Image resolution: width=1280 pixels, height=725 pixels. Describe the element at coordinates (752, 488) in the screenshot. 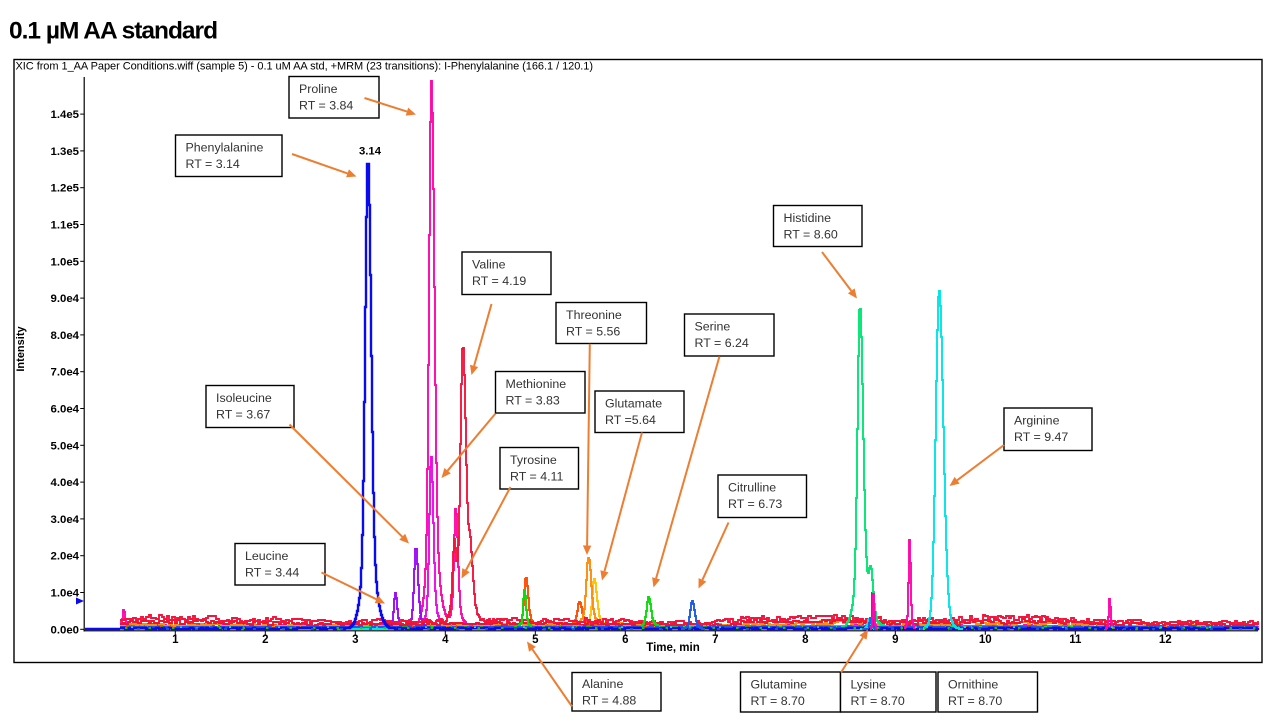

I see `svg-text: Citrulline` at that location.